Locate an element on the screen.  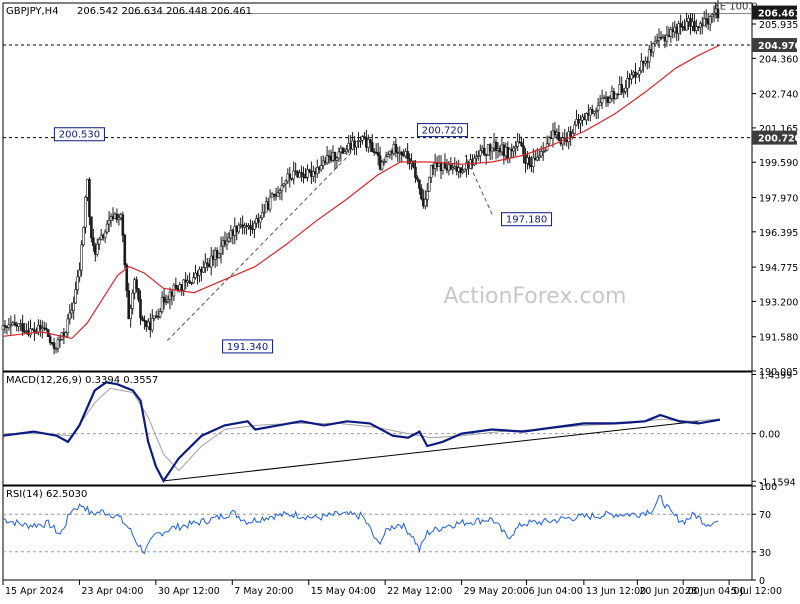
y-tick-label: 190.005 is located at coordinates (778, 372).